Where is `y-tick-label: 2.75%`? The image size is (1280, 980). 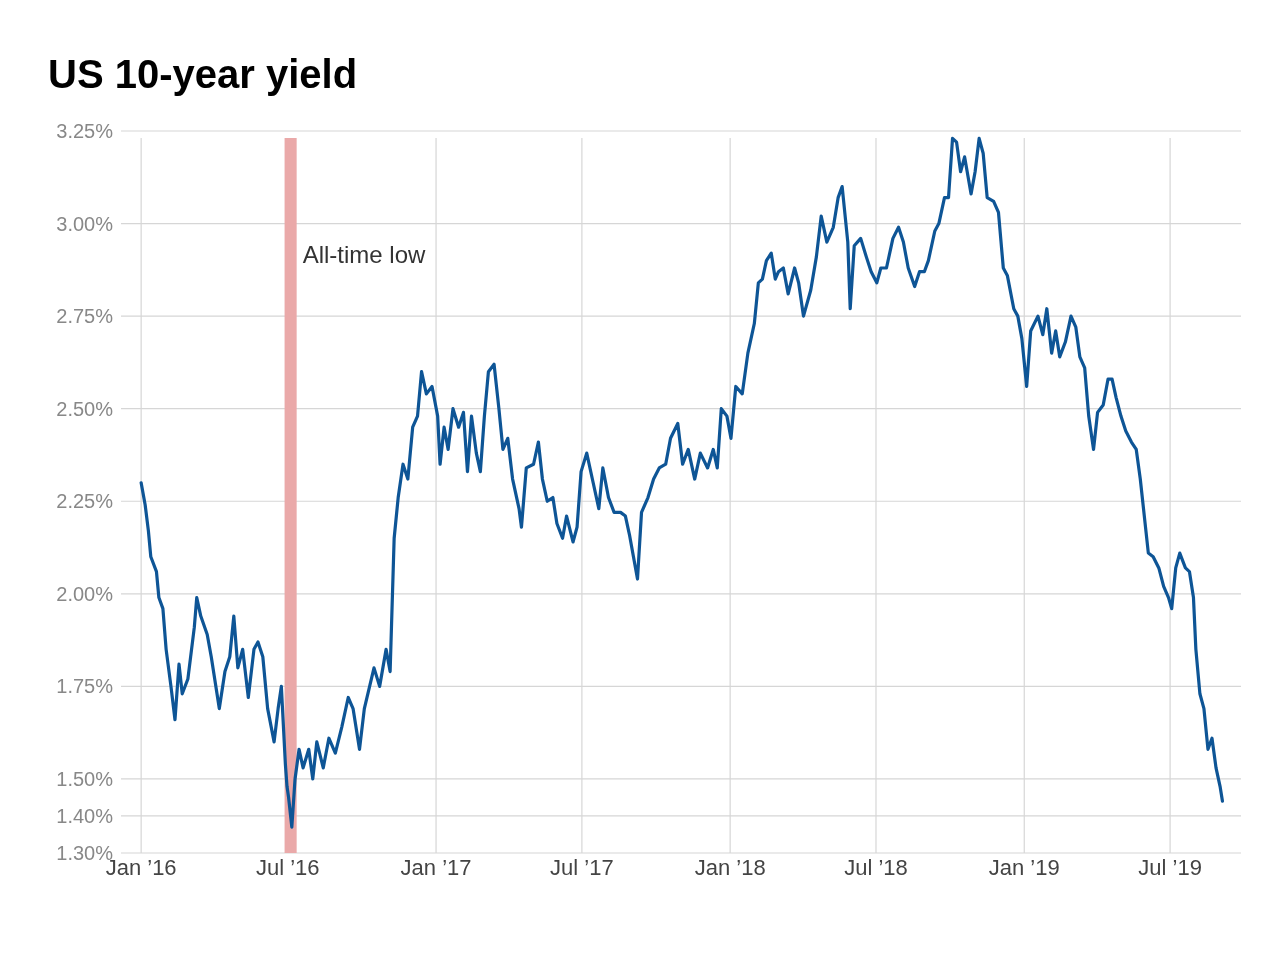
y-tick-label: 2.75% is located at coordinates (85, 316).